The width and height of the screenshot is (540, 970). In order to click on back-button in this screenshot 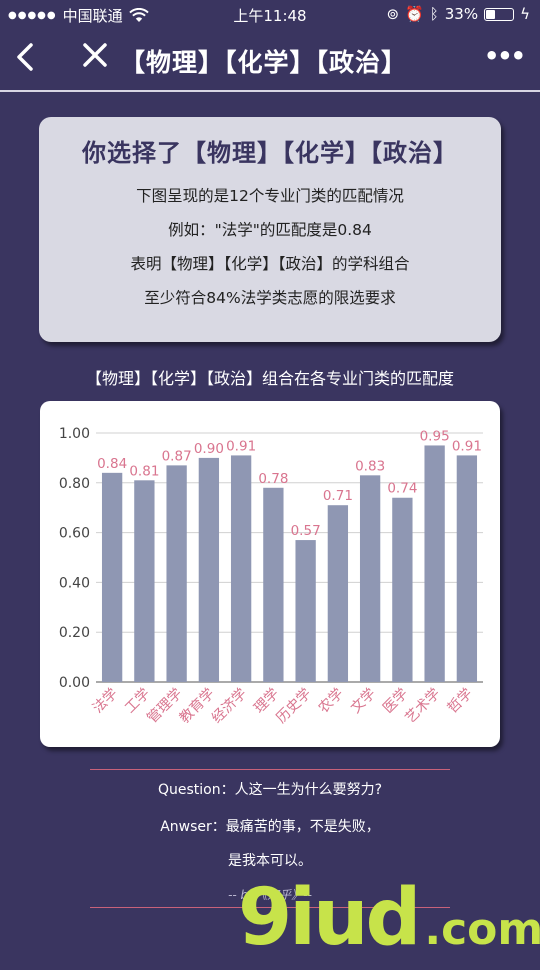, I will do `click(25, 59)`.